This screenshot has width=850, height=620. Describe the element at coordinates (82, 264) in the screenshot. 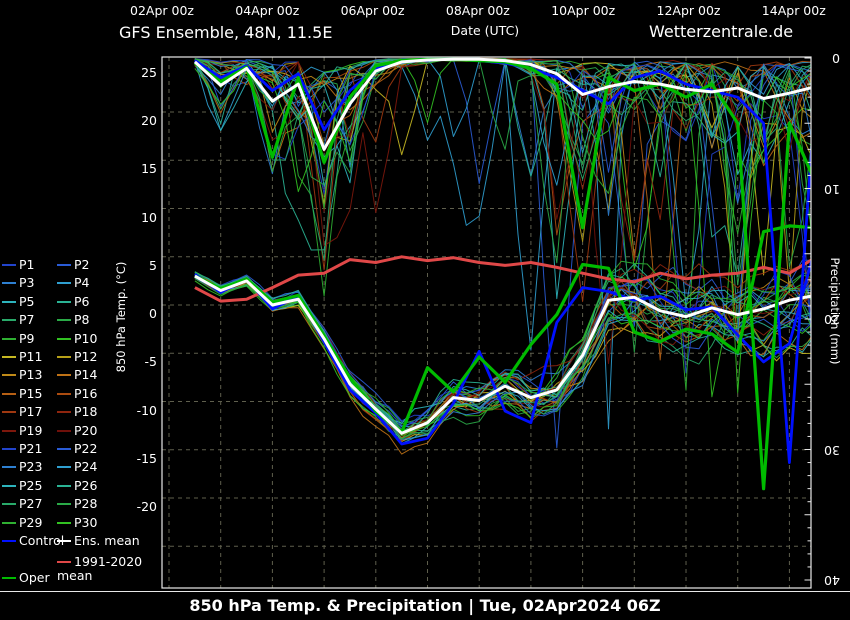

I see `legend-label: P2` at that location.